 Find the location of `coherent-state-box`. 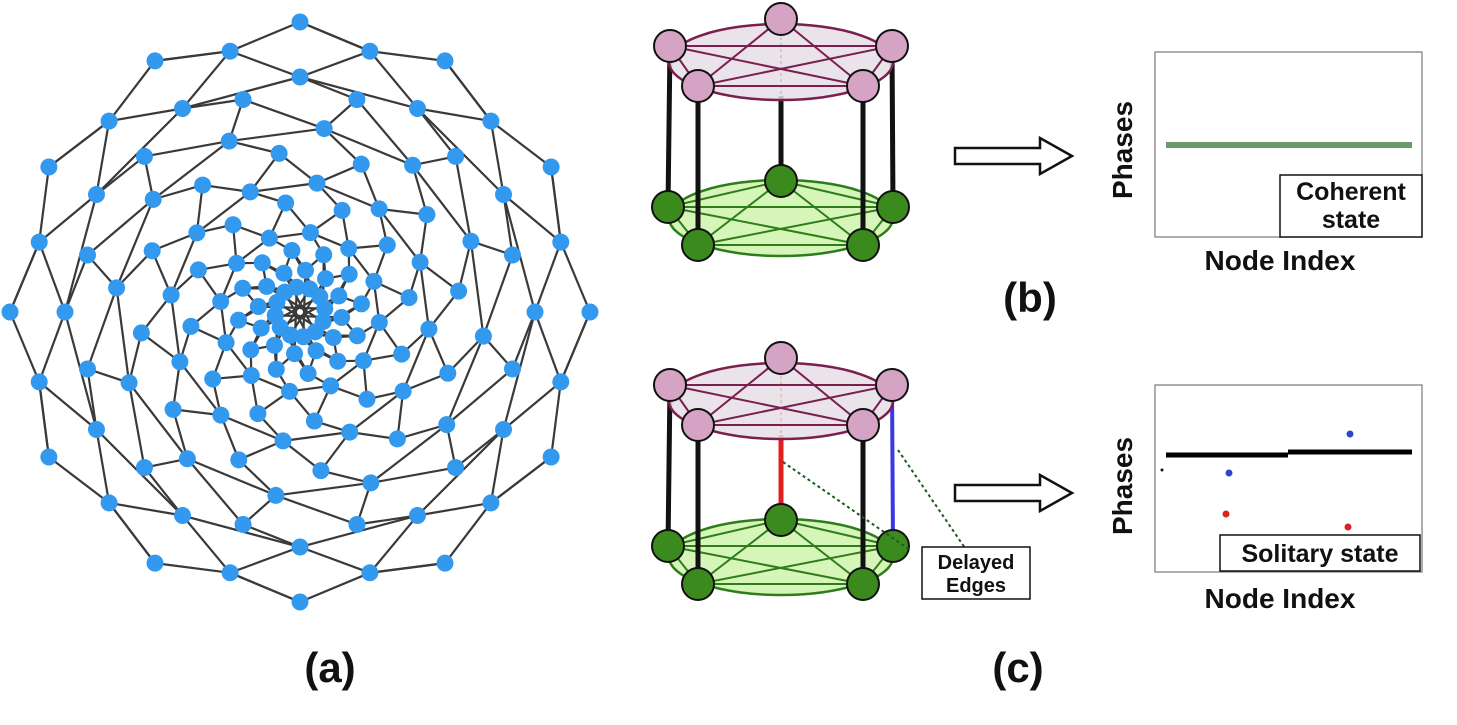

coherent-state-box is located at coordinates (1351, 206).